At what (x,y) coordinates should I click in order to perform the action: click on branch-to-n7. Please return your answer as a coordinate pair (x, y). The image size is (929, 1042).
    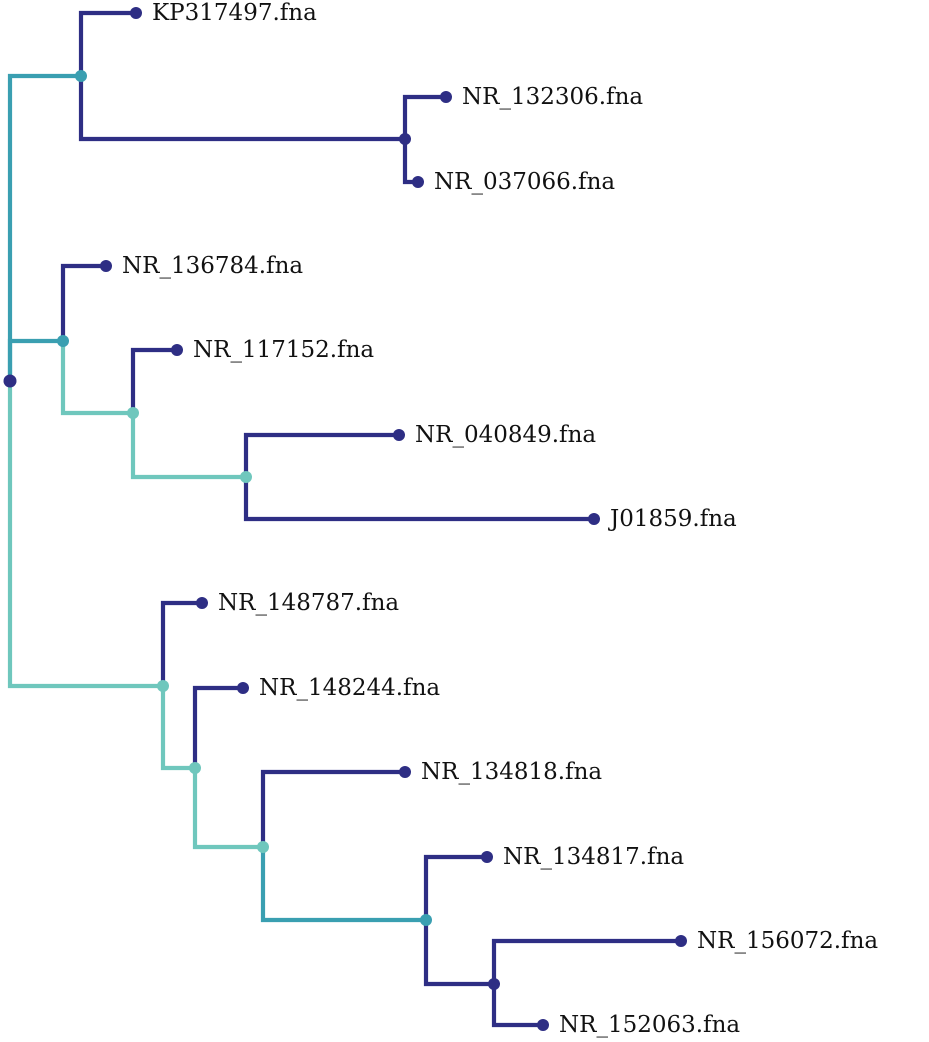
    Looking at the image, I should click on (179, 727).